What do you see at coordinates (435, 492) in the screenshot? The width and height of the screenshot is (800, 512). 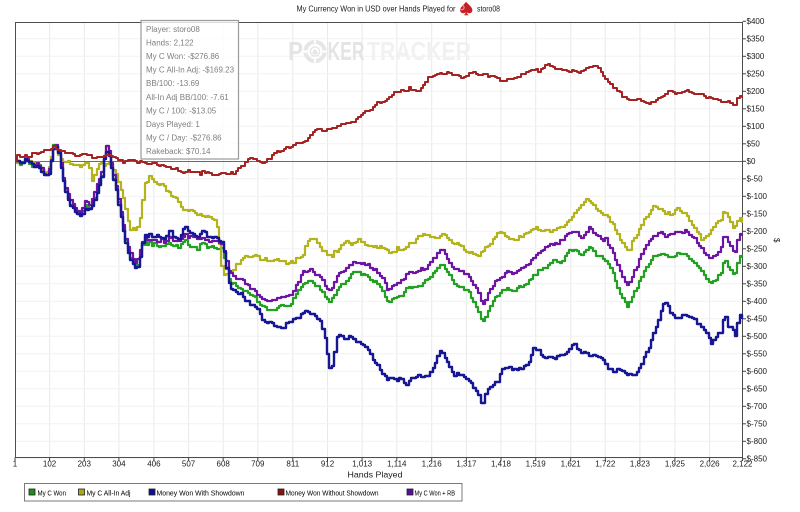 I see `svg-text: My C Won + RB` at bounding box center [435, 492].